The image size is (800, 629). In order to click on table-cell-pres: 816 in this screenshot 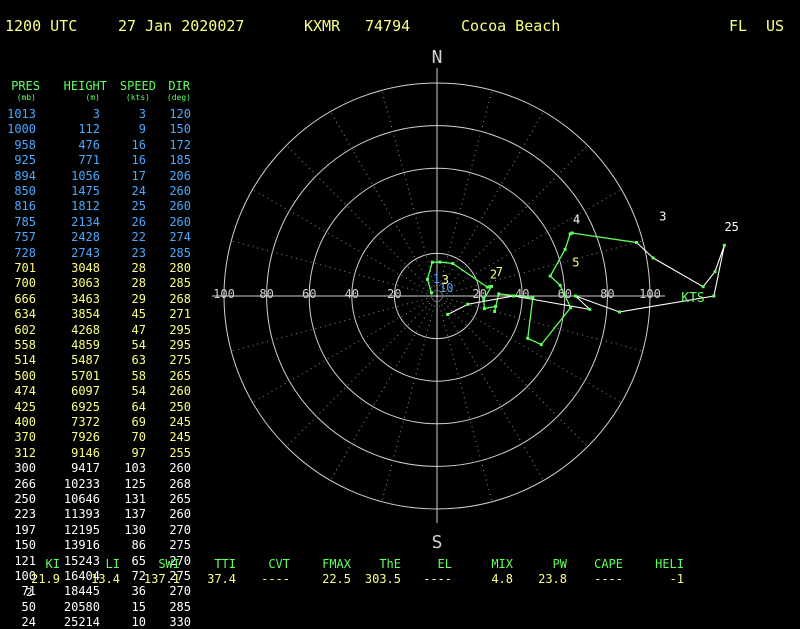, I will do `click(25, 206)`.